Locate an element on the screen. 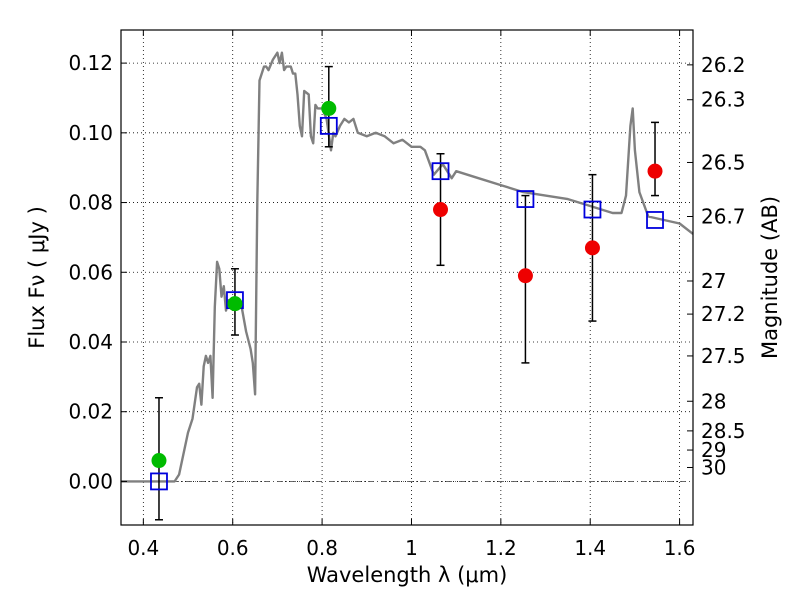  right-tick-label: 26.2 is located at coordinates (723, 65).